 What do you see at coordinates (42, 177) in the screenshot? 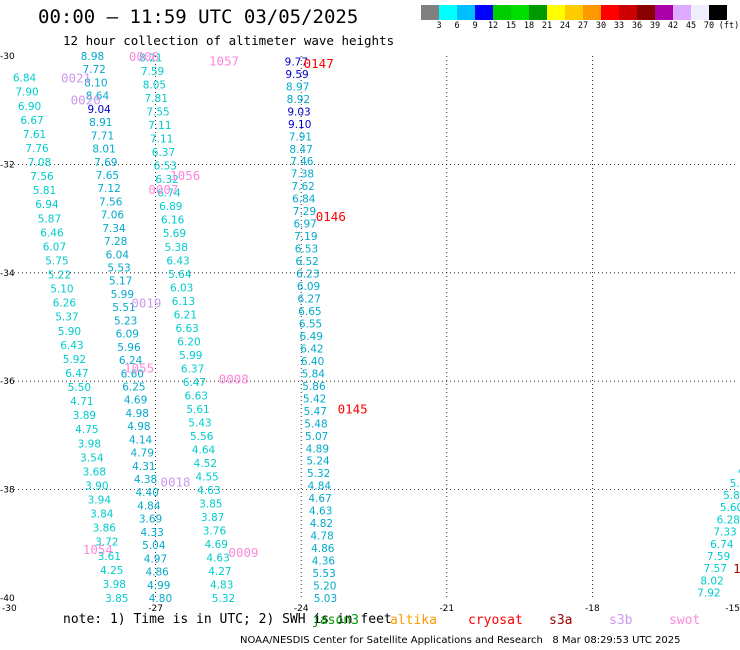
I see `wave-height-value: 7.56` at bounding box center [42, 177].